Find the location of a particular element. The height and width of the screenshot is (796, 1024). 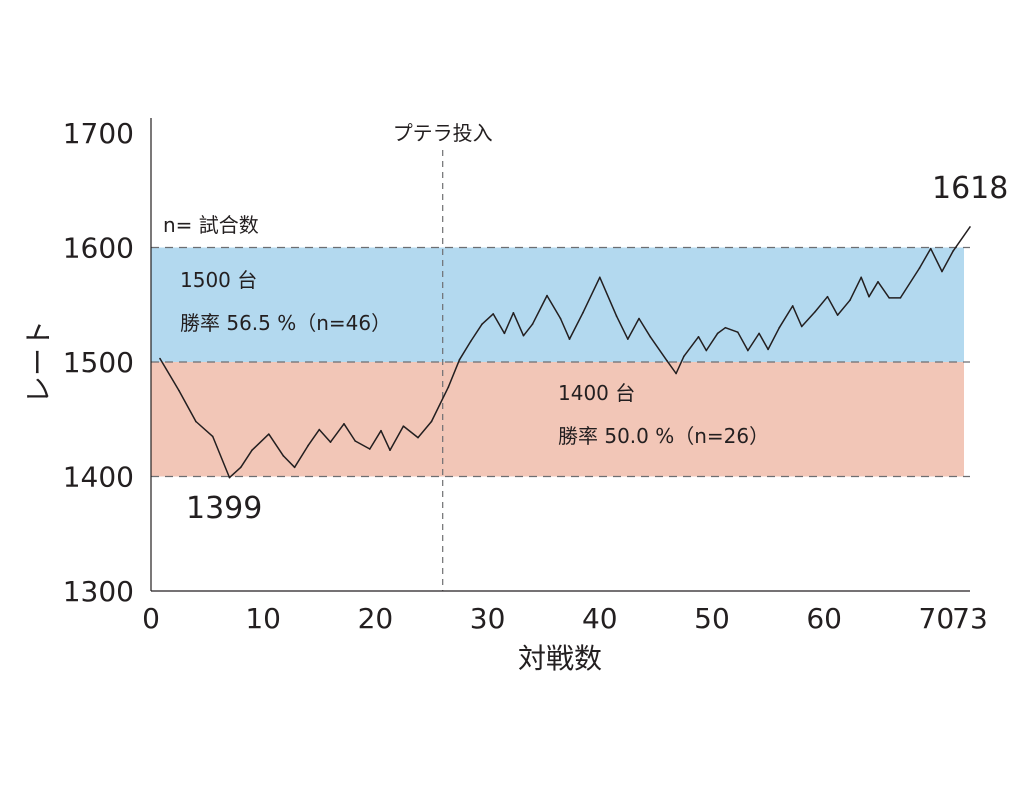

band-1400s is located at coordinates (557, 419).